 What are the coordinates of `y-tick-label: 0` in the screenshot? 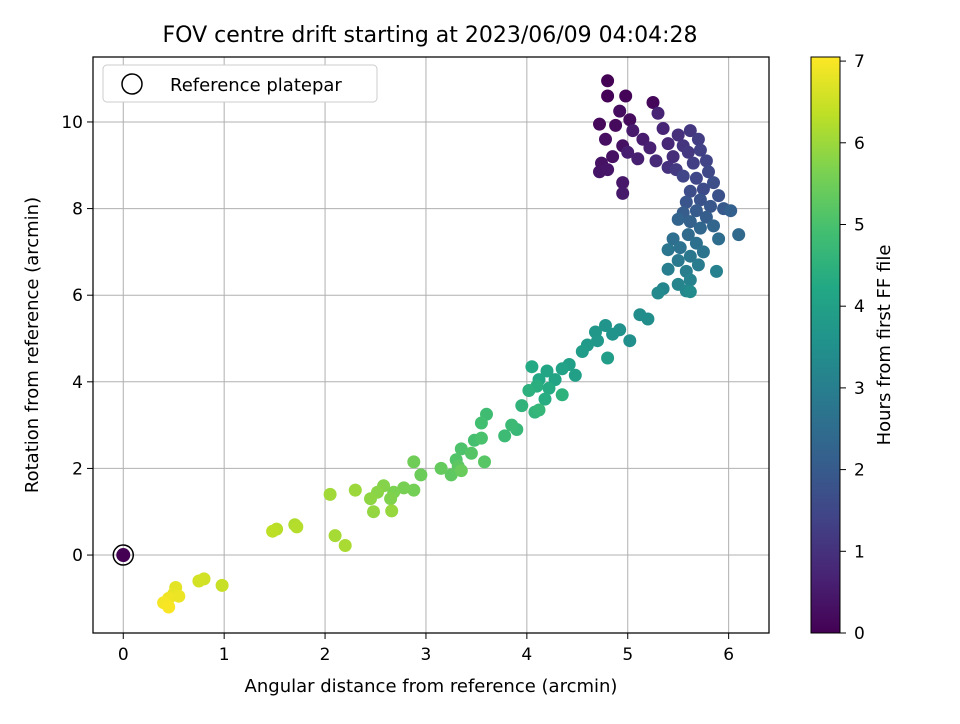 It's located at (77, 556).